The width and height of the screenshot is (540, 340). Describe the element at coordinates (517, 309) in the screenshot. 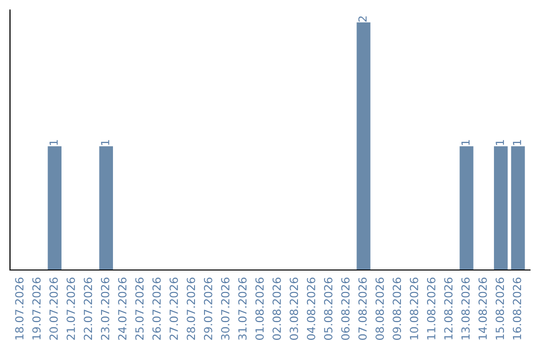

I see `x-tick-label: 16.08.2026` at that location.